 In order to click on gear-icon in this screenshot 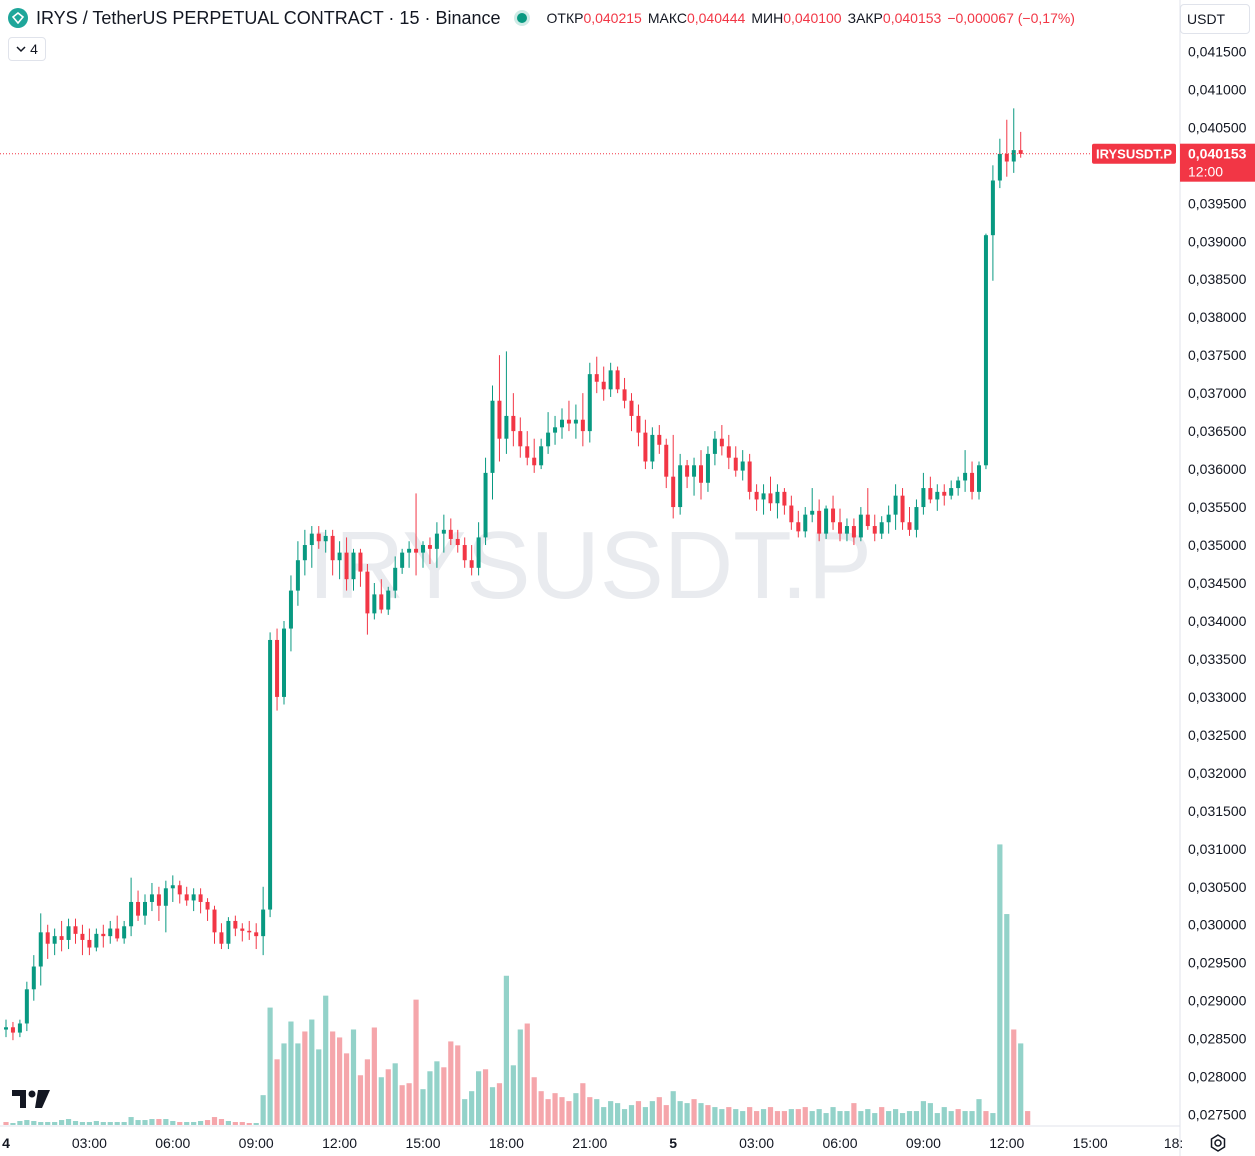, I will do `click(1218, 1143)`.